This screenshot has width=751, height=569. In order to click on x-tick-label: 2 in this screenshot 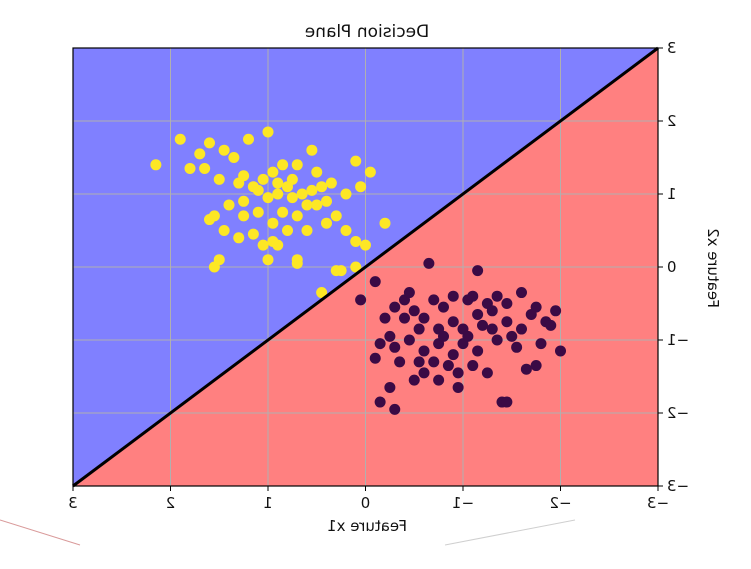, I will do `click(171, 503)`.